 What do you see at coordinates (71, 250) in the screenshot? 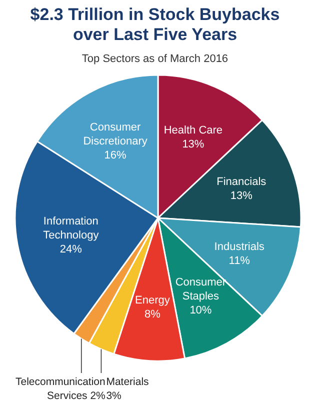
I see `data-label: 24%` at bounding box center [71, 250].